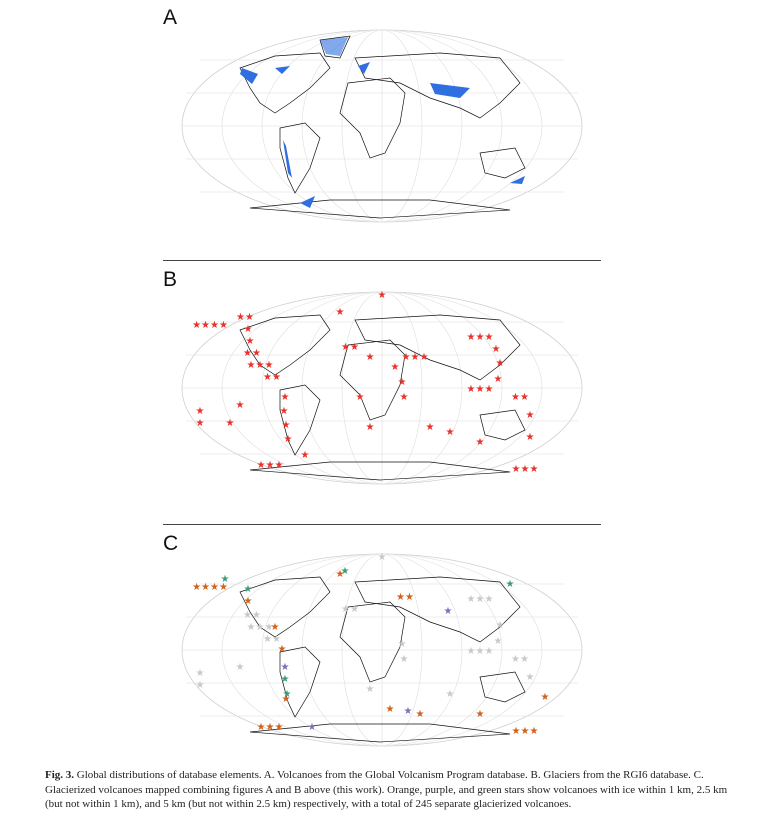  I want to click on map-panel-a, so click(382, 126).